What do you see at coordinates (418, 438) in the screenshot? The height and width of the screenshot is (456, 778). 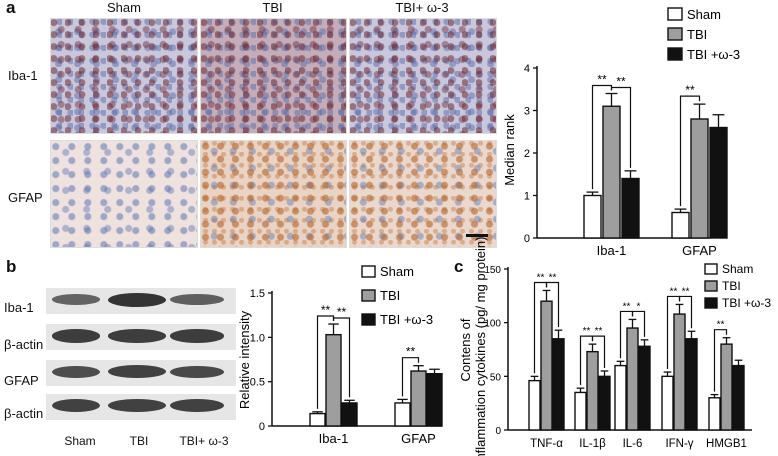 I see `chart-b-category-label: GFAP` at bounding box center [418, 438].